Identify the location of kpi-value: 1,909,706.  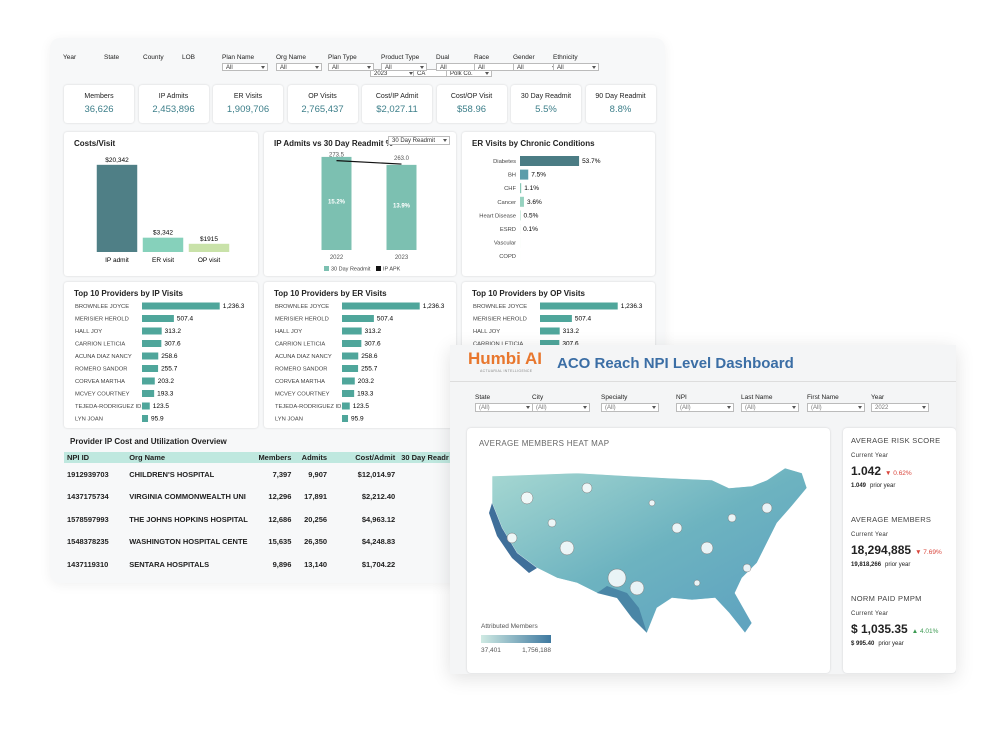
(248, 109).